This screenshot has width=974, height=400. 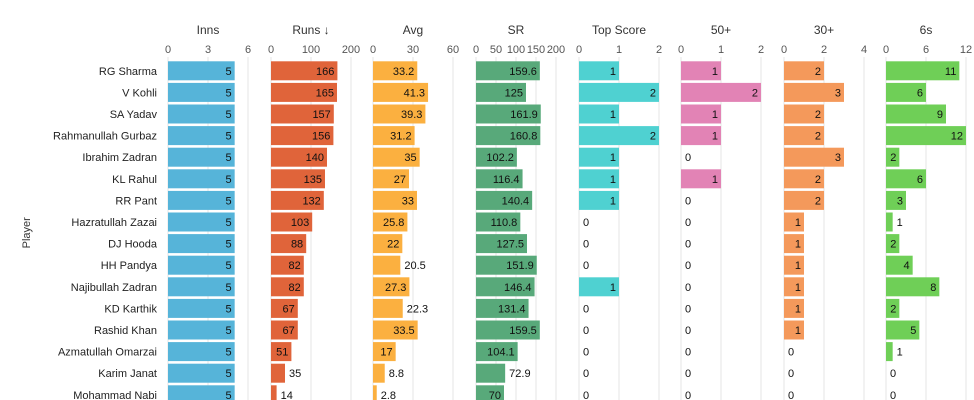 What do you see at coordinates (393, 245) in the screenshot?
I see `data-label: 22` at bounding box center [393, 245].